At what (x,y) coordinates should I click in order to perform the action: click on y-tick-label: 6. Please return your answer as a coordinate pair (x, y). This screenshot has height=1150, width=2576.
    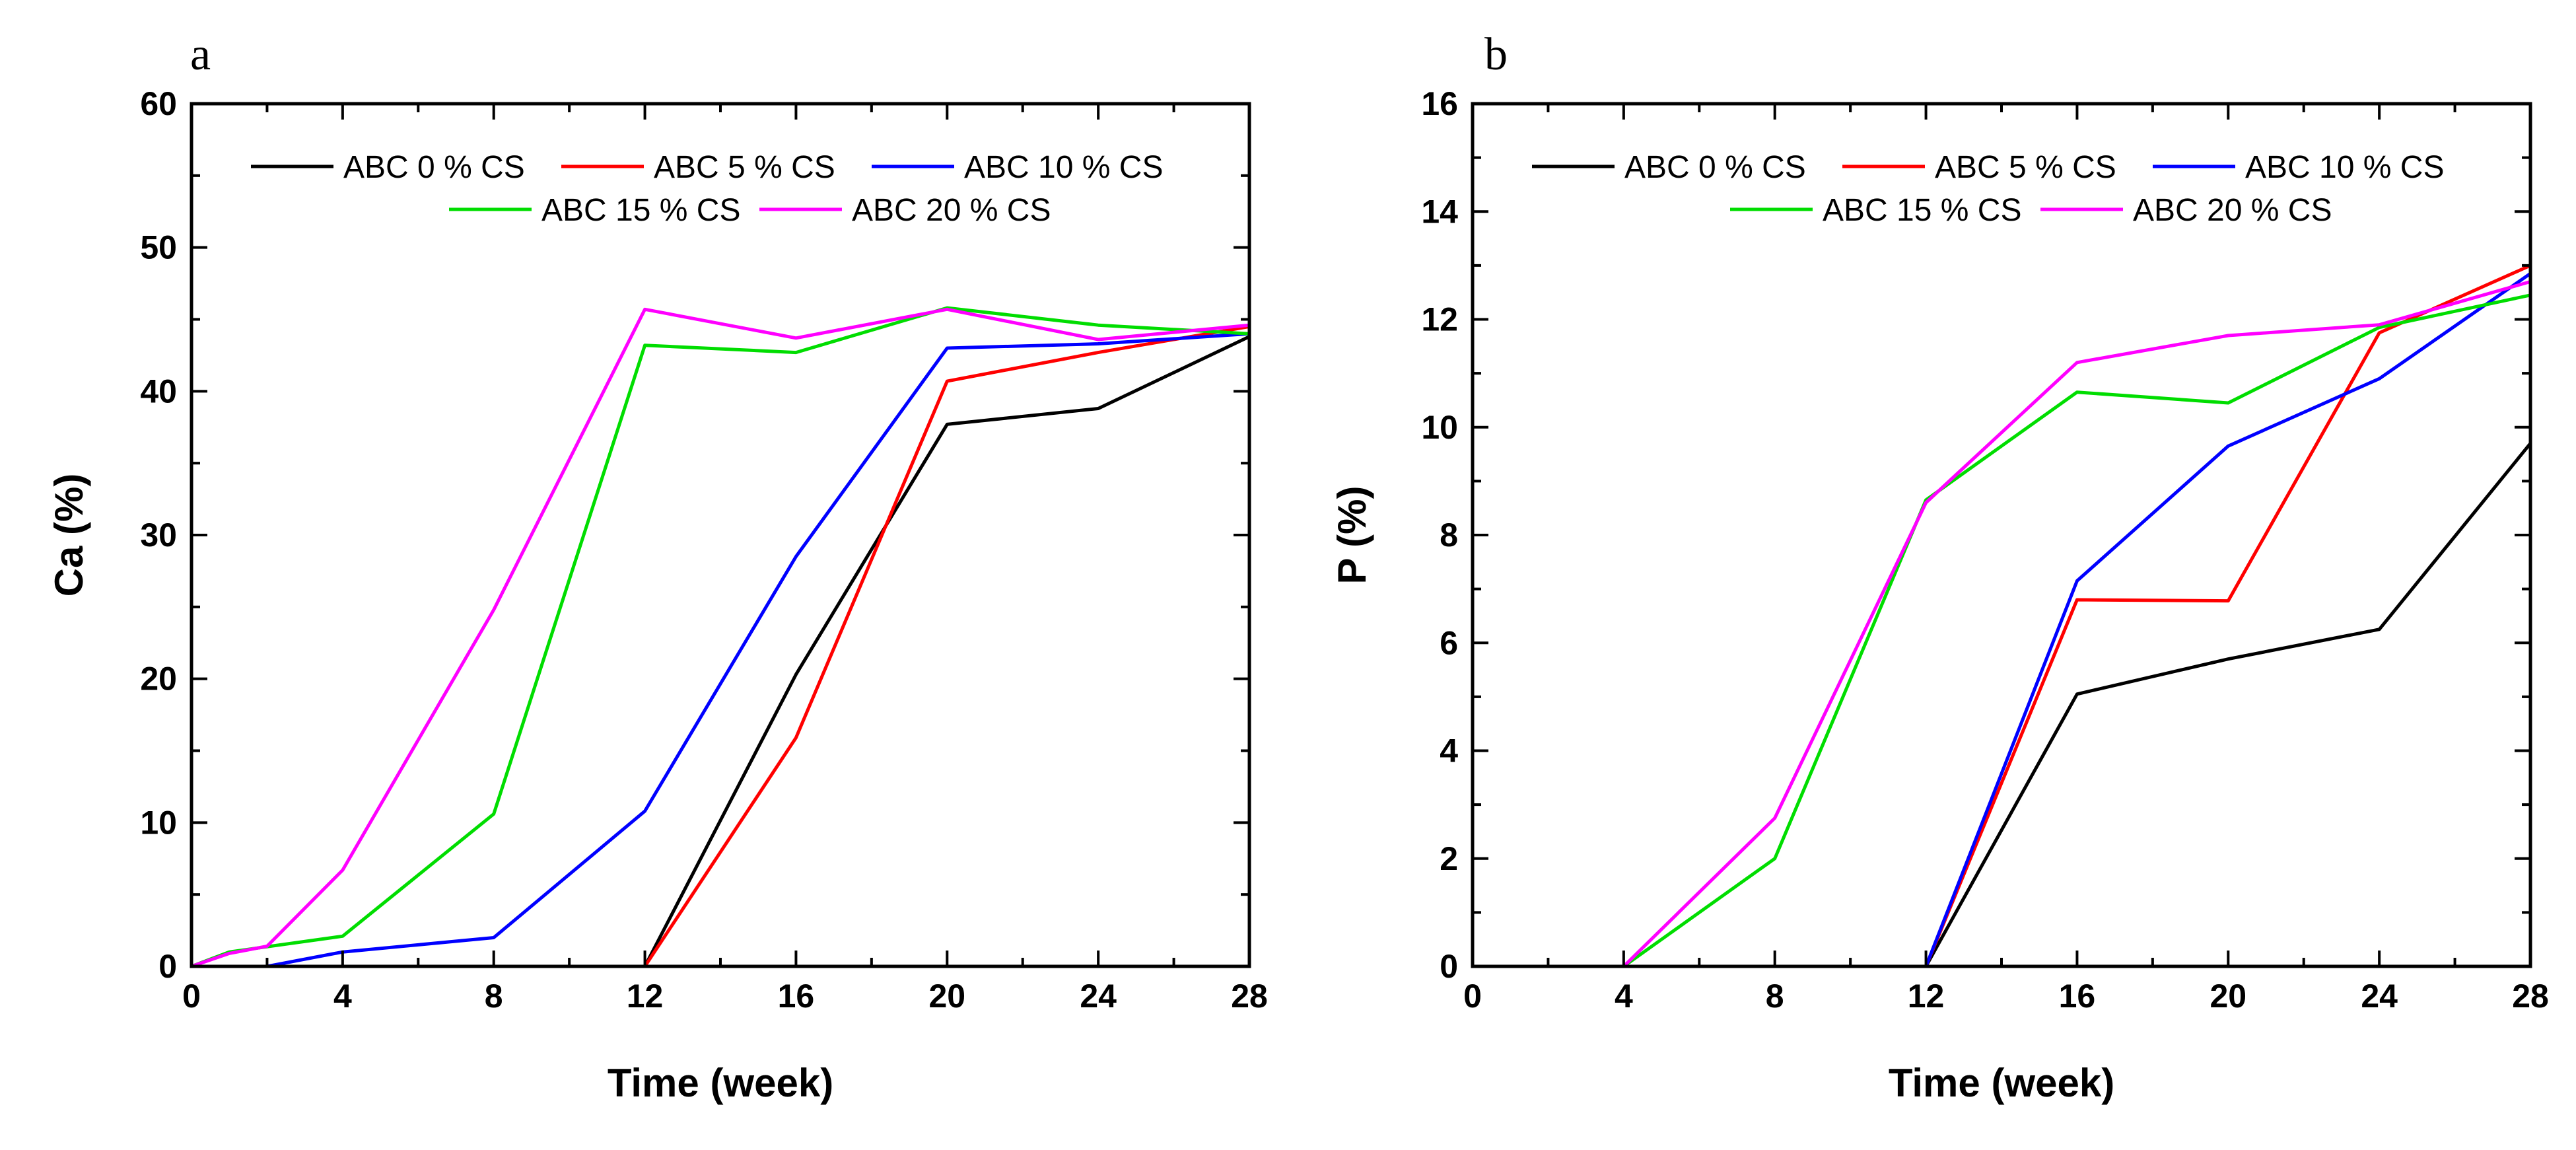
    Looking at the image, I should click on (1449, 642).